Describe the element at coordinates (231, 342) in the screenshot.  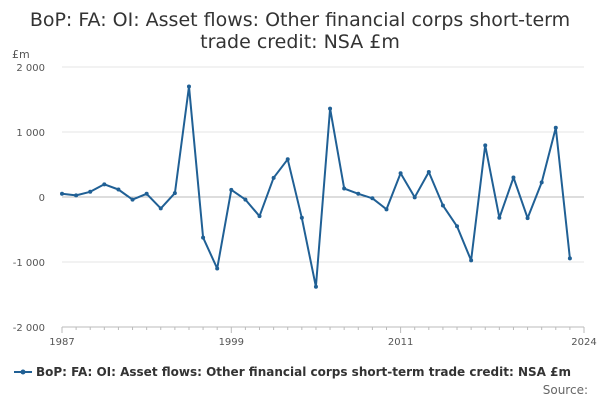
I see `x-tick-label: 1999` at that location.